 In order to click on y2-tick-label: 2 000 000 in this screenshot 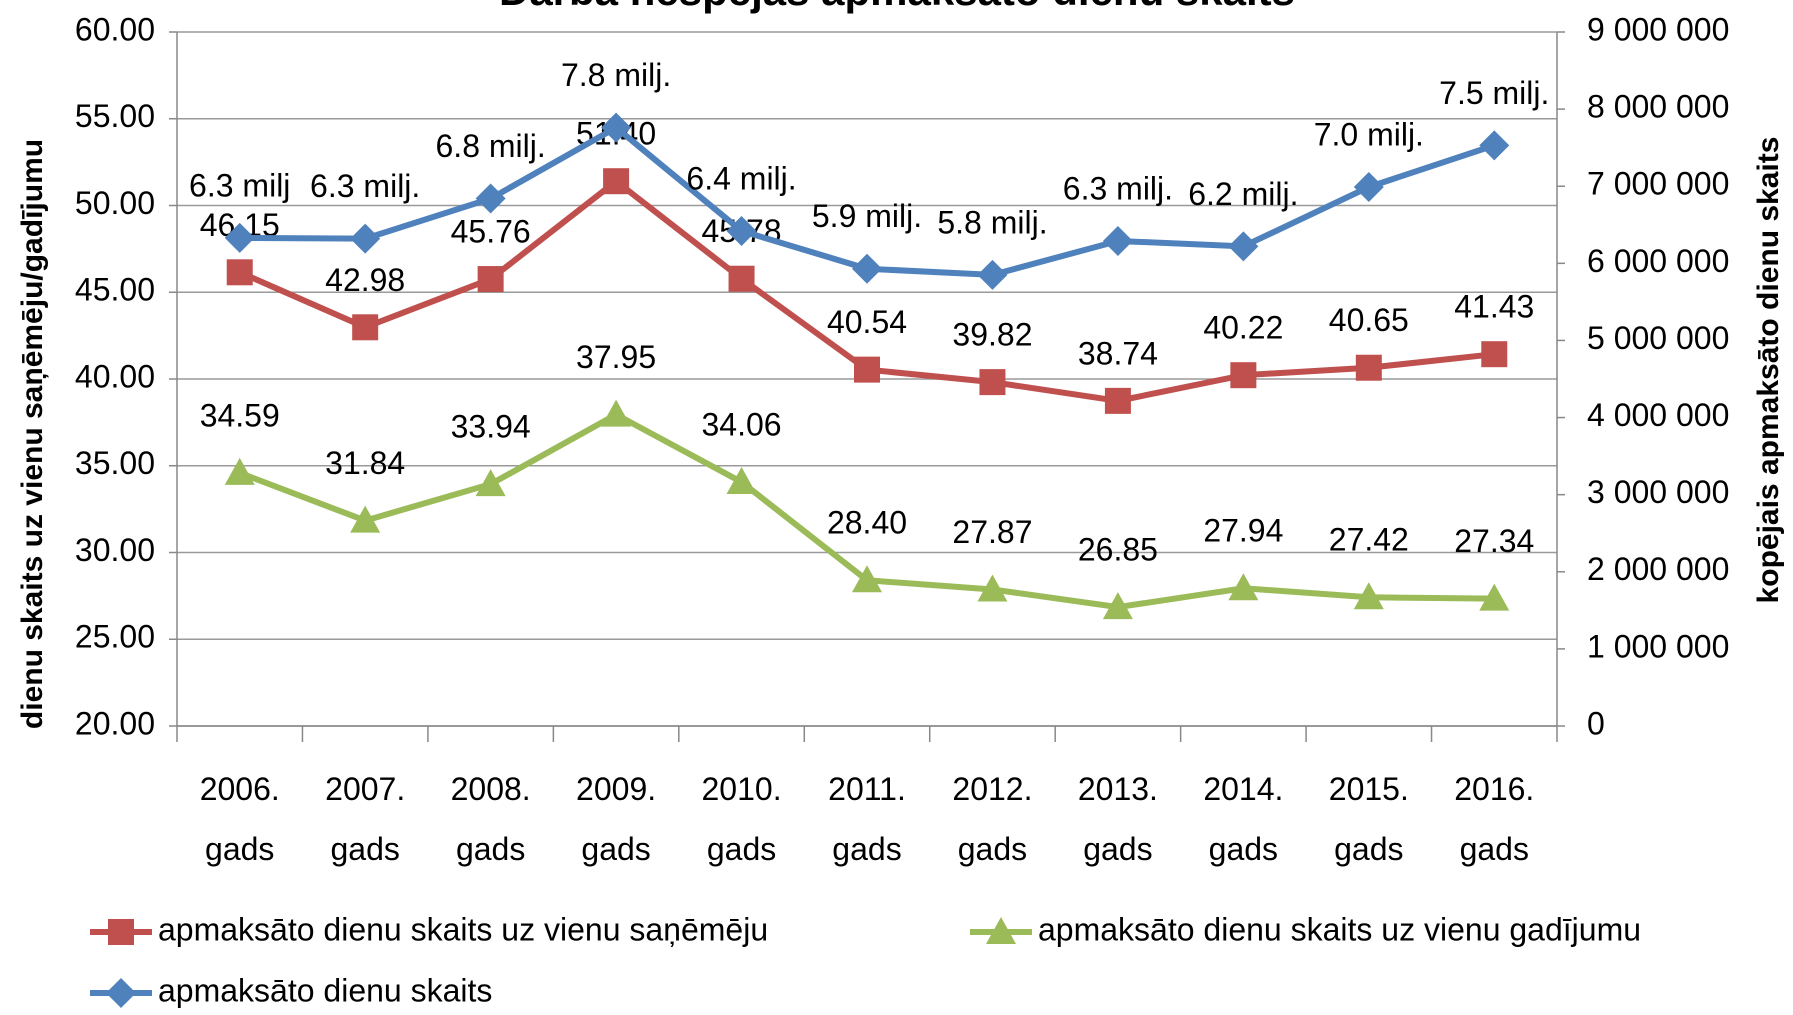, I will do `click(1658, 569)`.